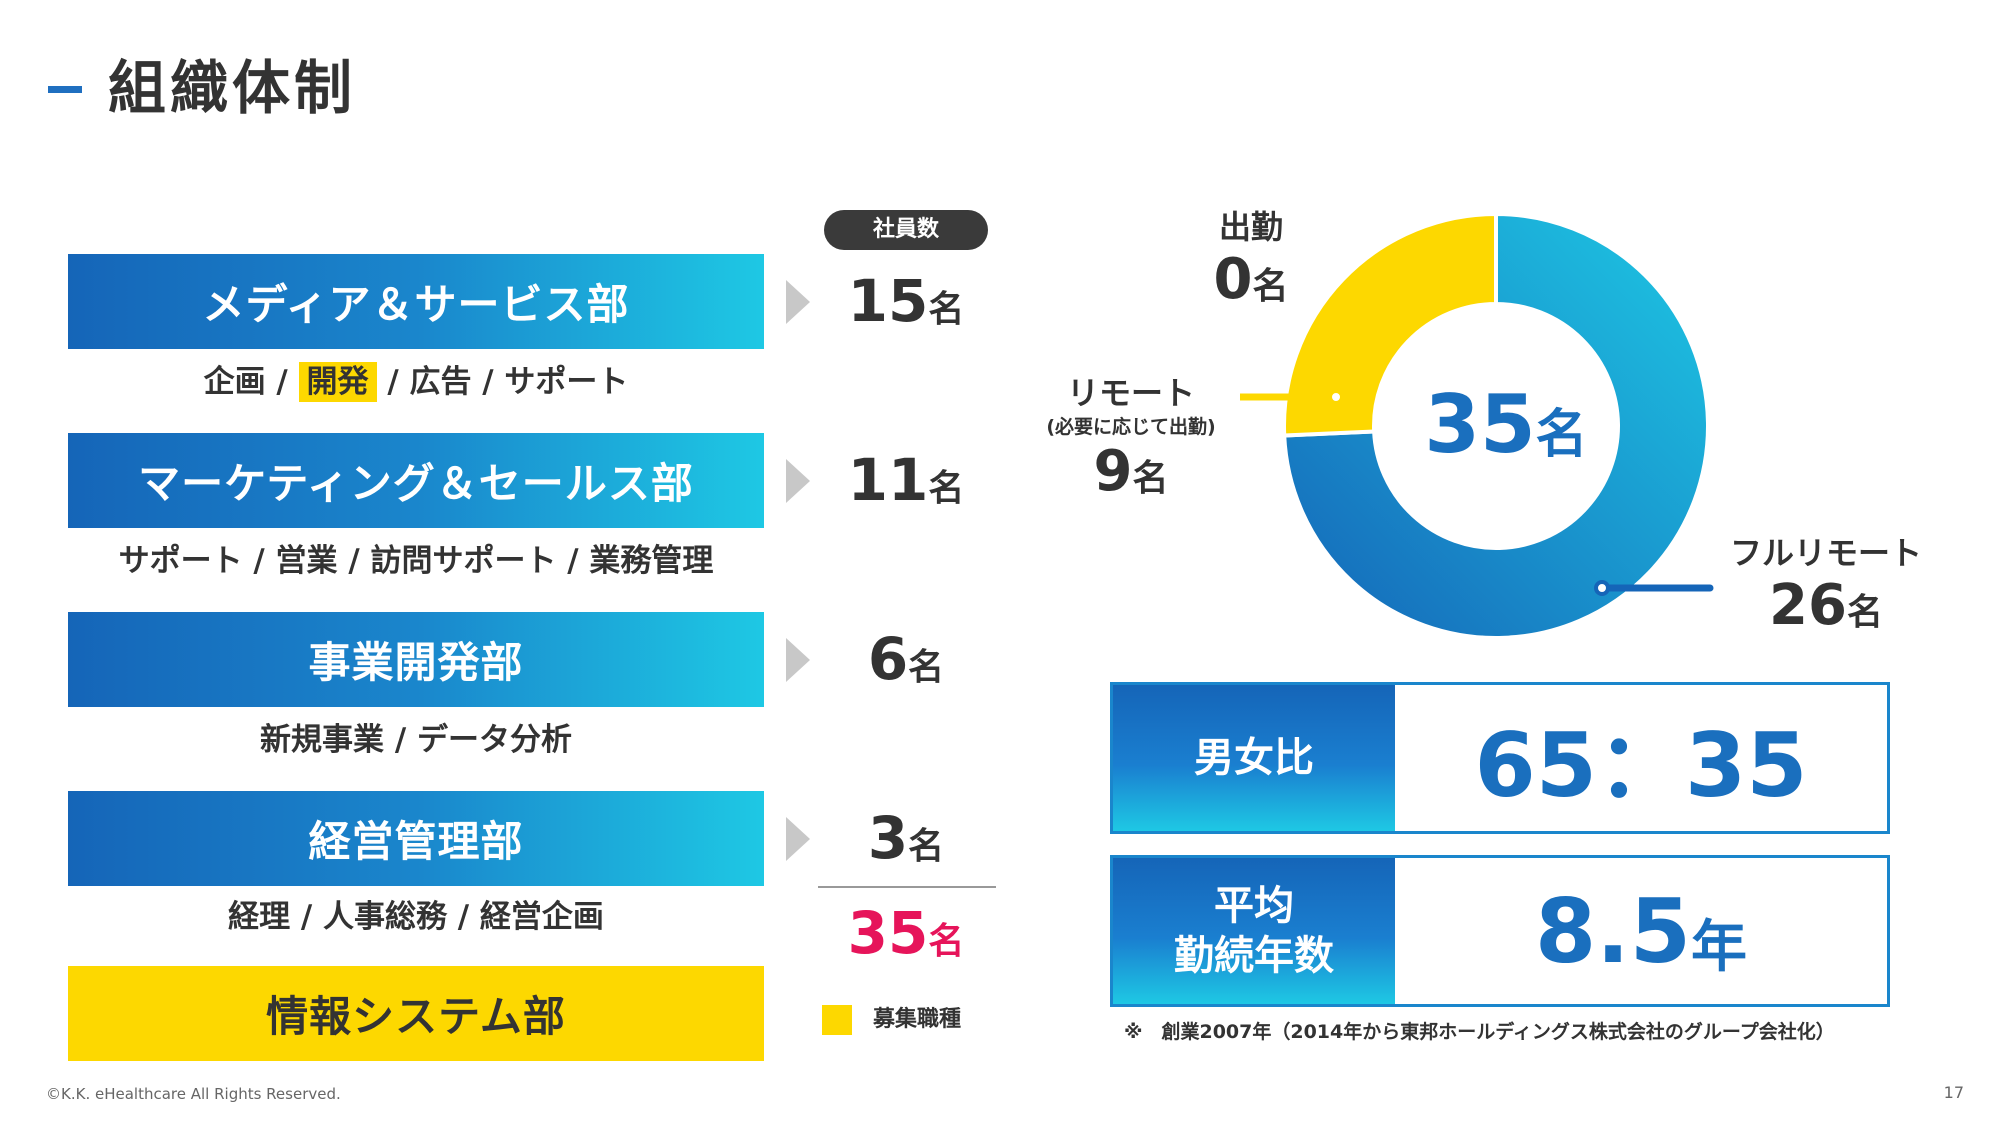 This screenshot has height=1125, width=2000. I want to click on page-title: 組織体制, so click(232, 88).